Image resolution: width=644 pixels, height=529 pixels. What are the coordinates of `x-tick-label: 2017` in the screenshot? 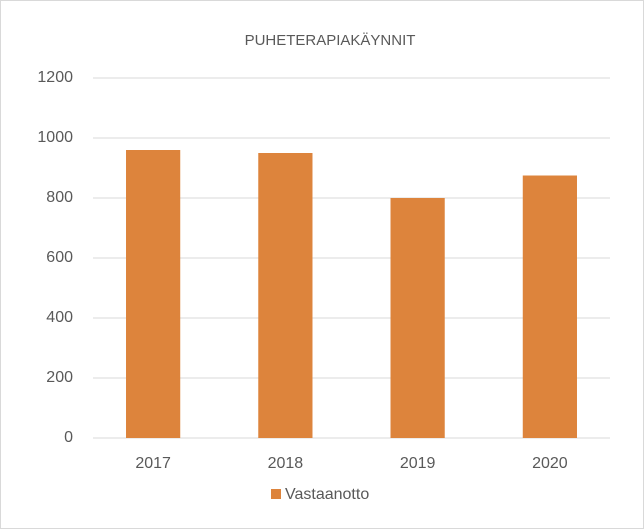 It's located at (153, 463).